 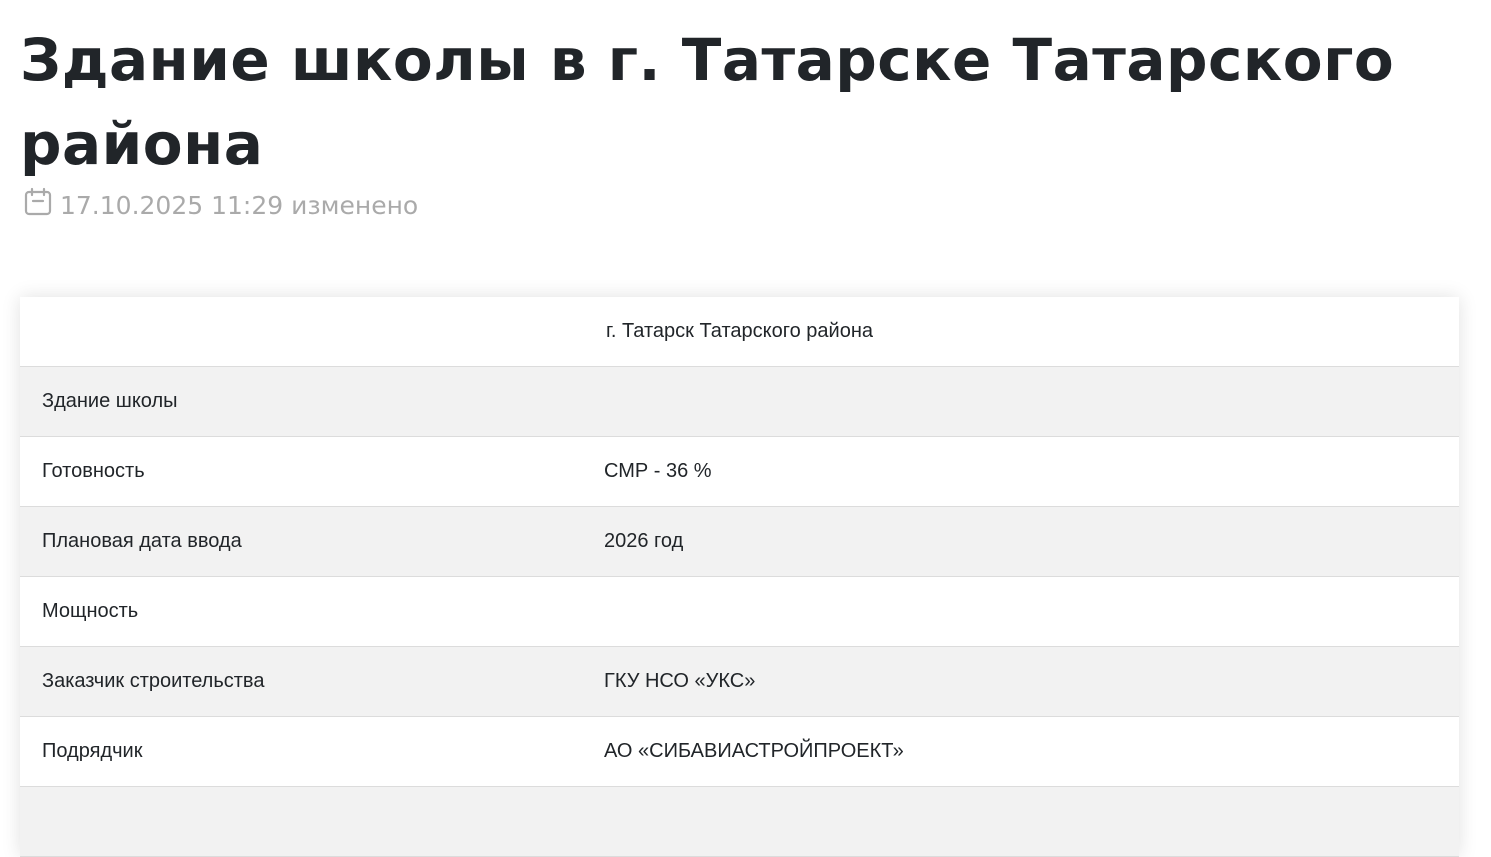 I want to click on table-row: Готовность СМР - 36 %, so click(x=739, y=472).